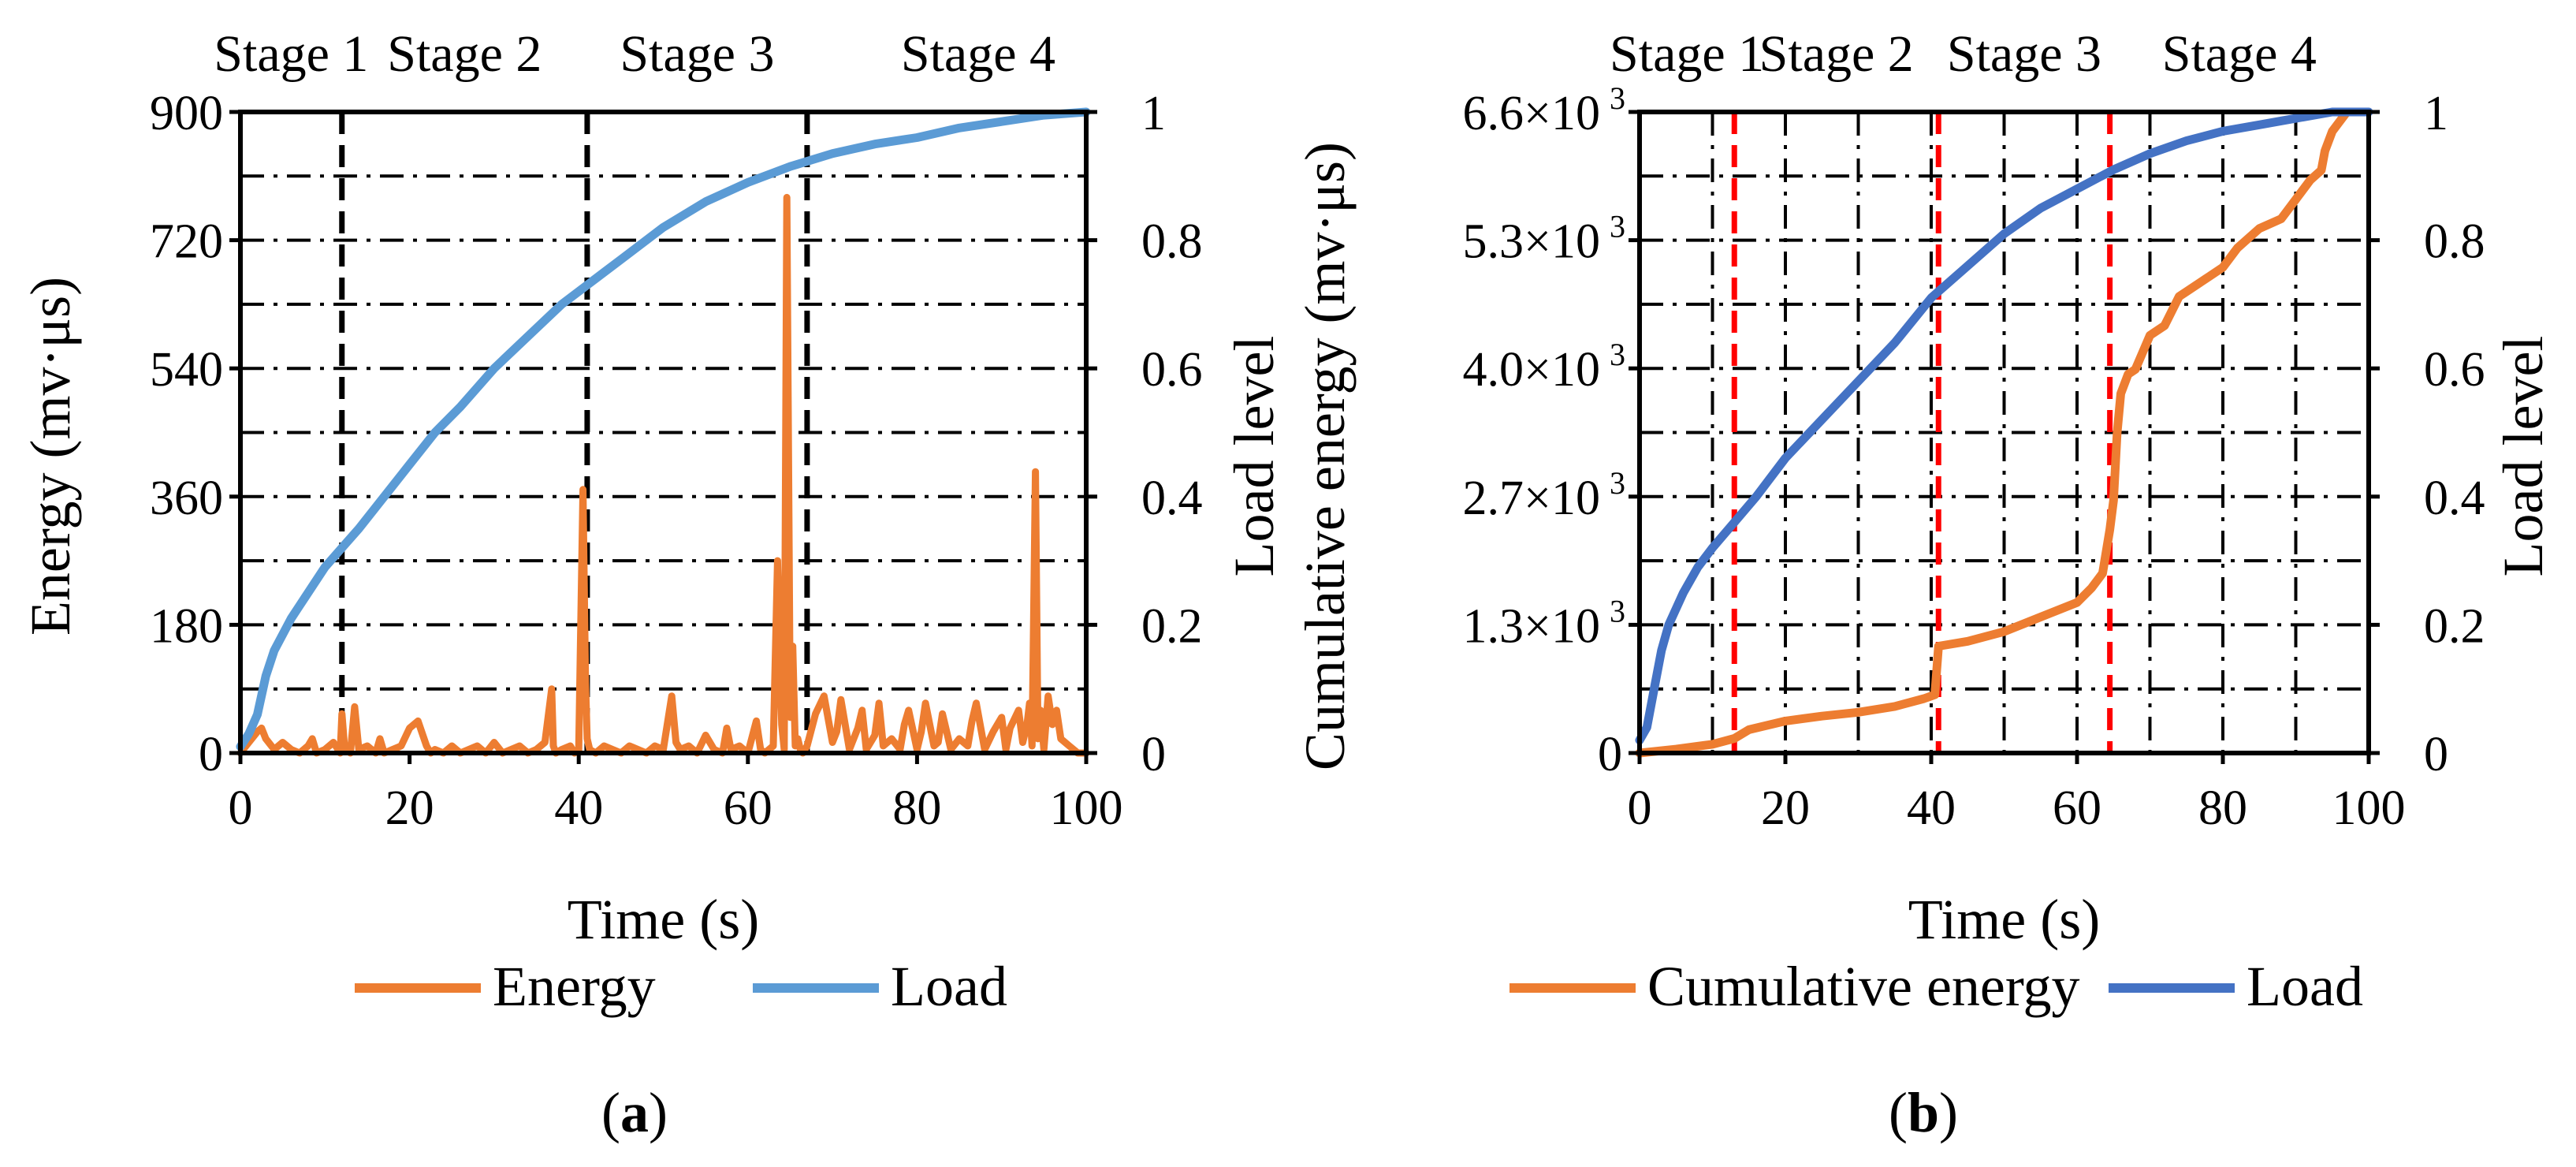 The height and width of the screenshot is (1167, 2576). What do you see at coordinates (1325, 456) in the screenshot?
I see `y-left-axis-title: Cumulative energy (mv·μs)` at bounding box center [1325, 456].